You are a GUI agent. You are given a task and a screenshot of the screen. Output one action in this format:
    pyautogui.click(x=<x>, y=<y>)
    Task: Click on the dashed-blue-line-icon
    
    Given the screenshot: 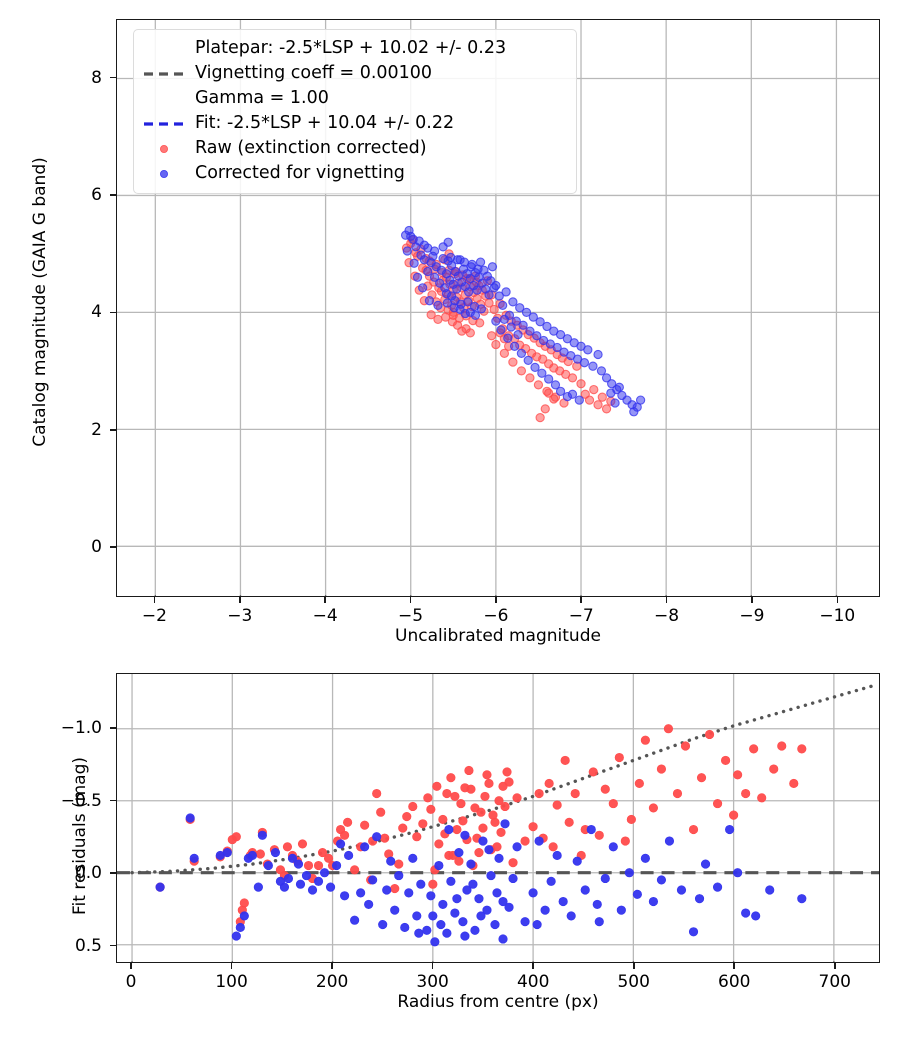 What is the action you would take?
    pyautogui.click(x=164, y=124)
    